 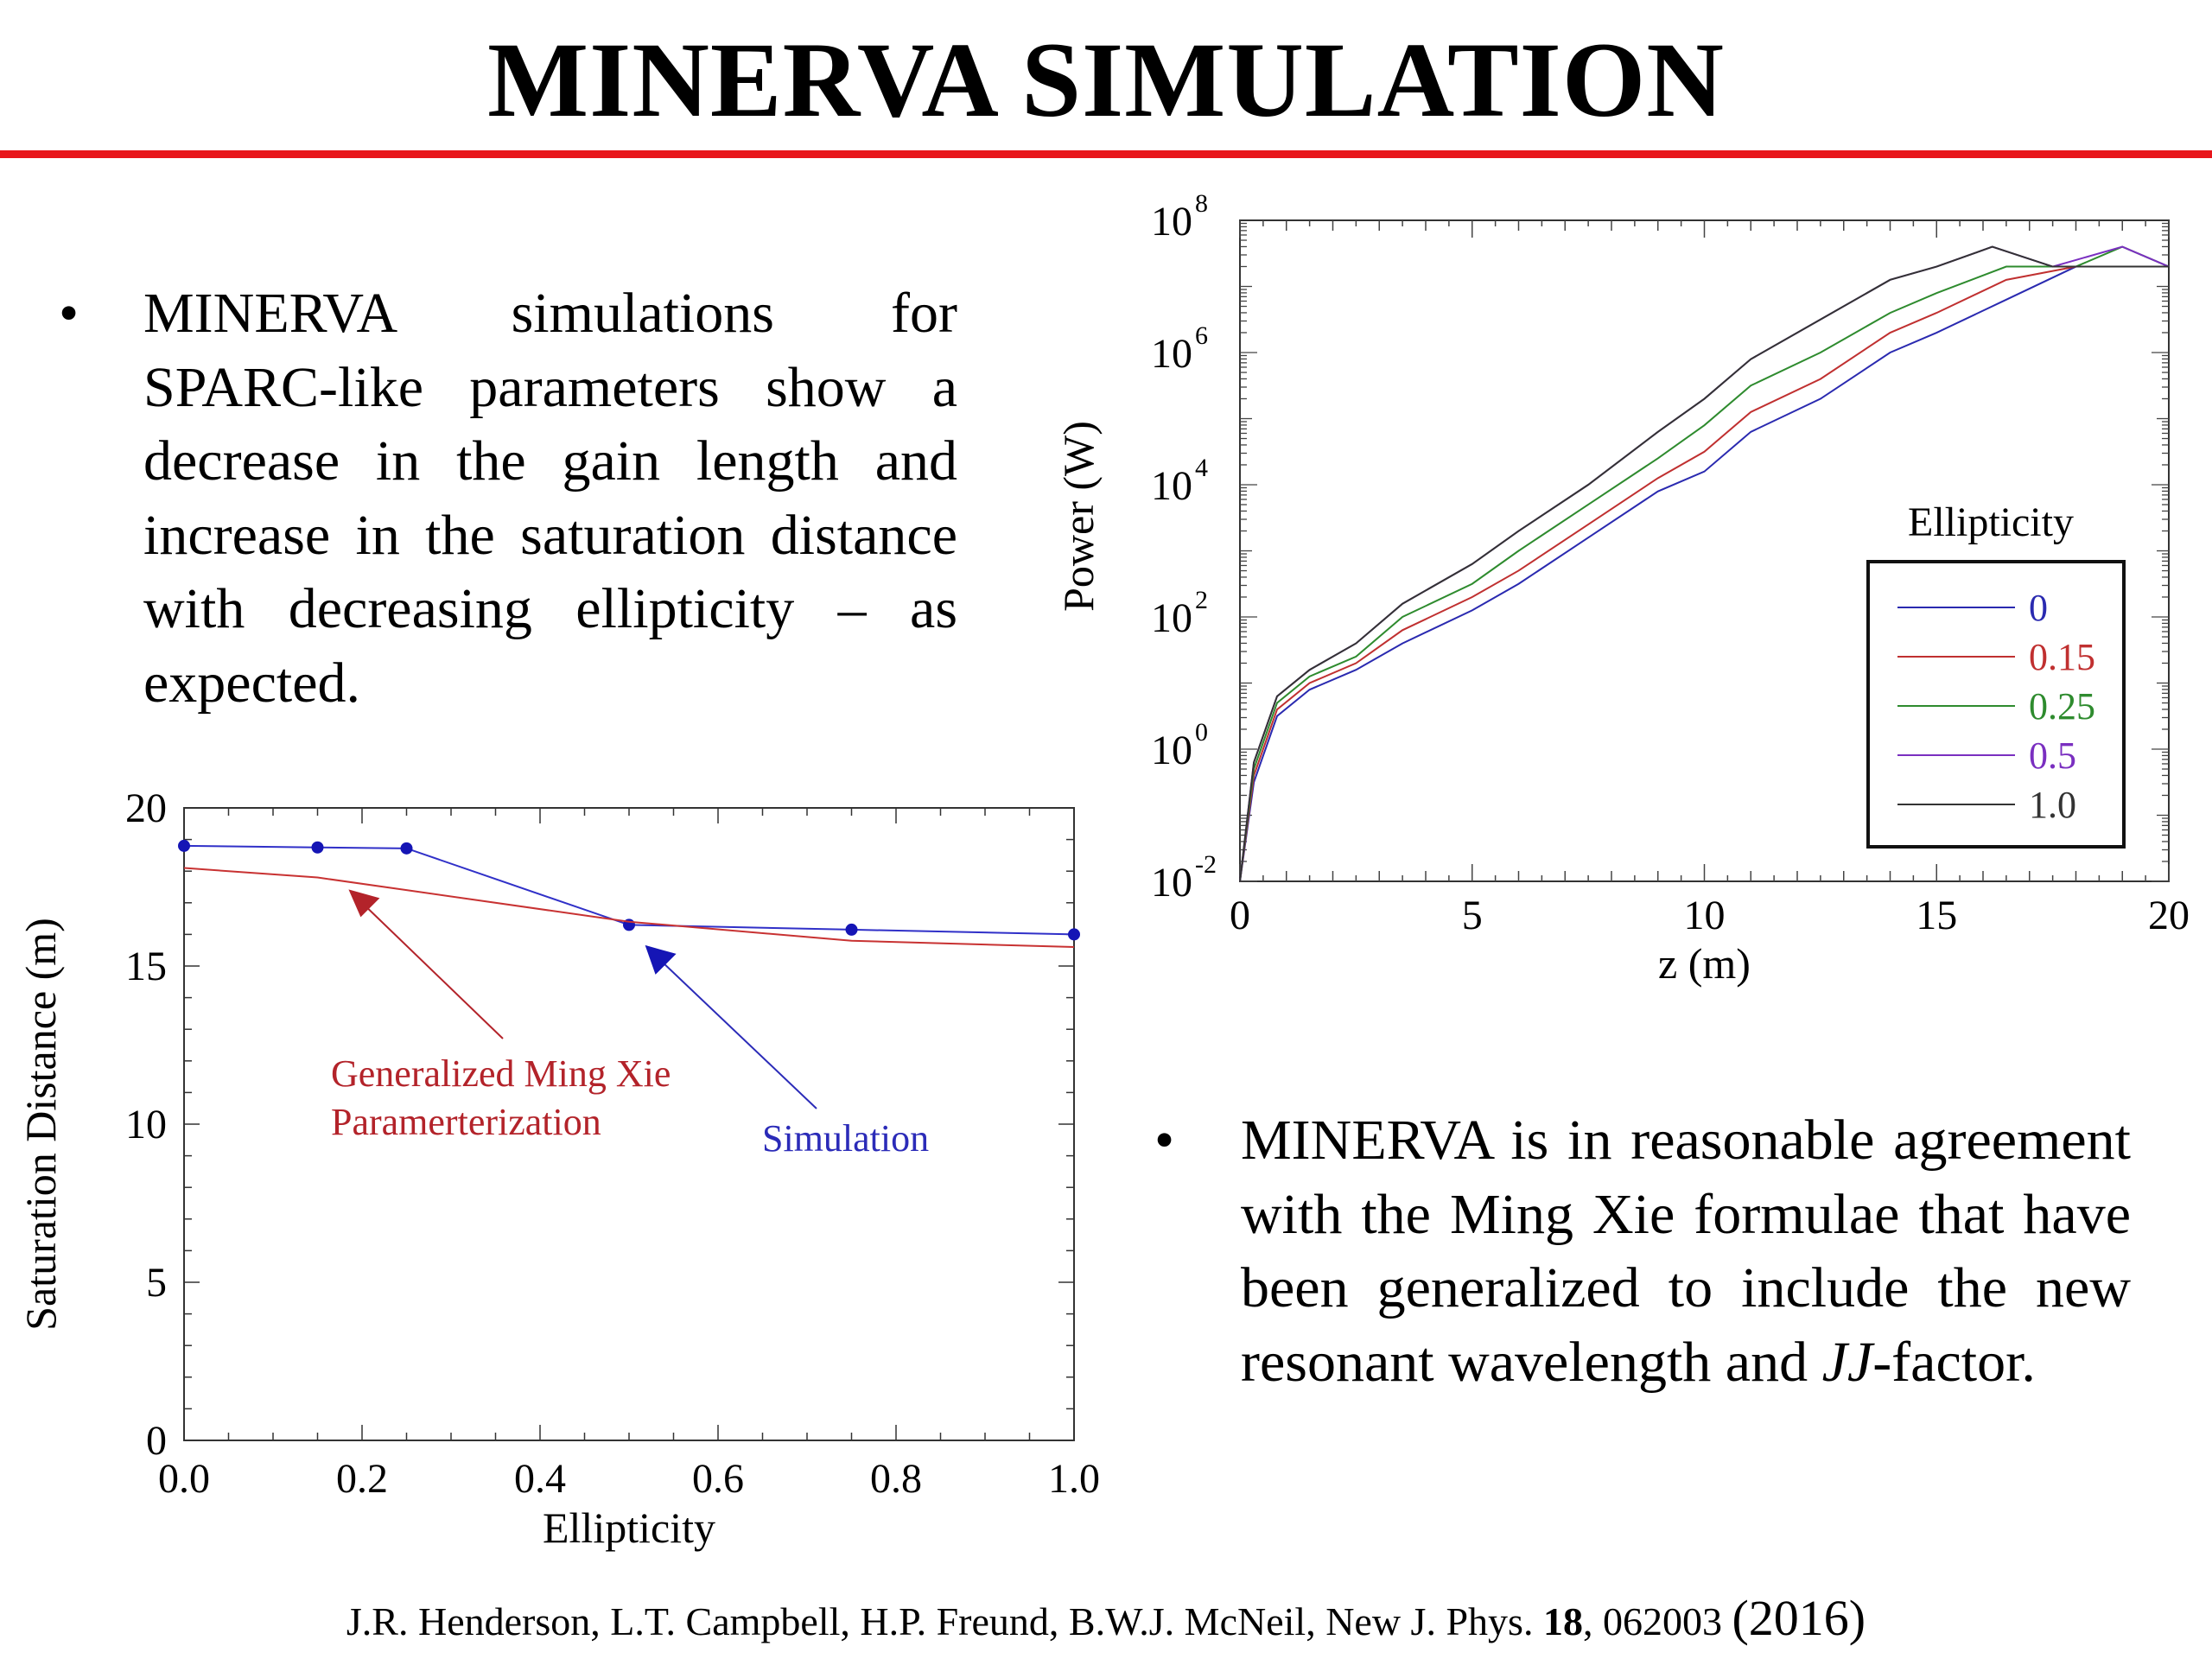 I want to click on citation-pages: , 062003, so click(x=1657, y=1621).